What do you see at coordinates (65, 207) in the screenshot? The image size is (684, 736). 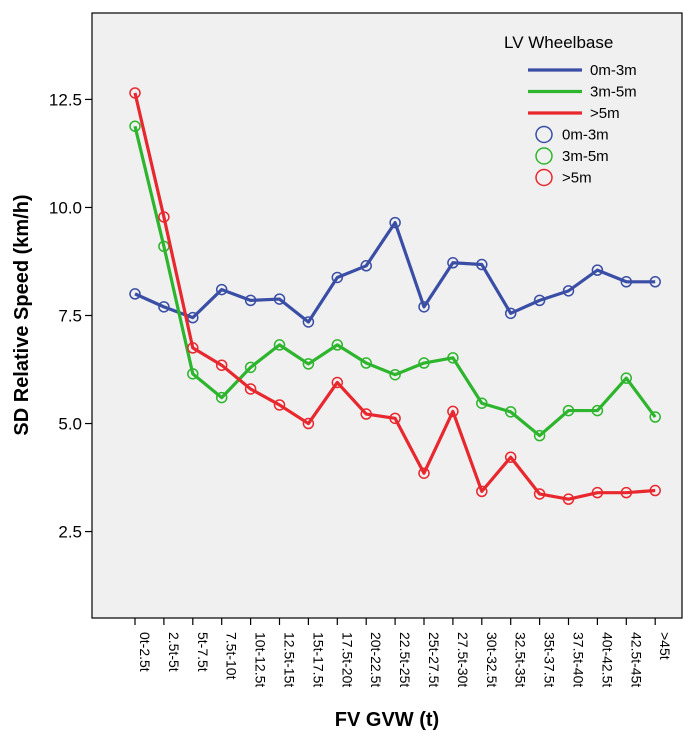 I see `y-tick-label: 10.0` at bounding box center [65, 207].